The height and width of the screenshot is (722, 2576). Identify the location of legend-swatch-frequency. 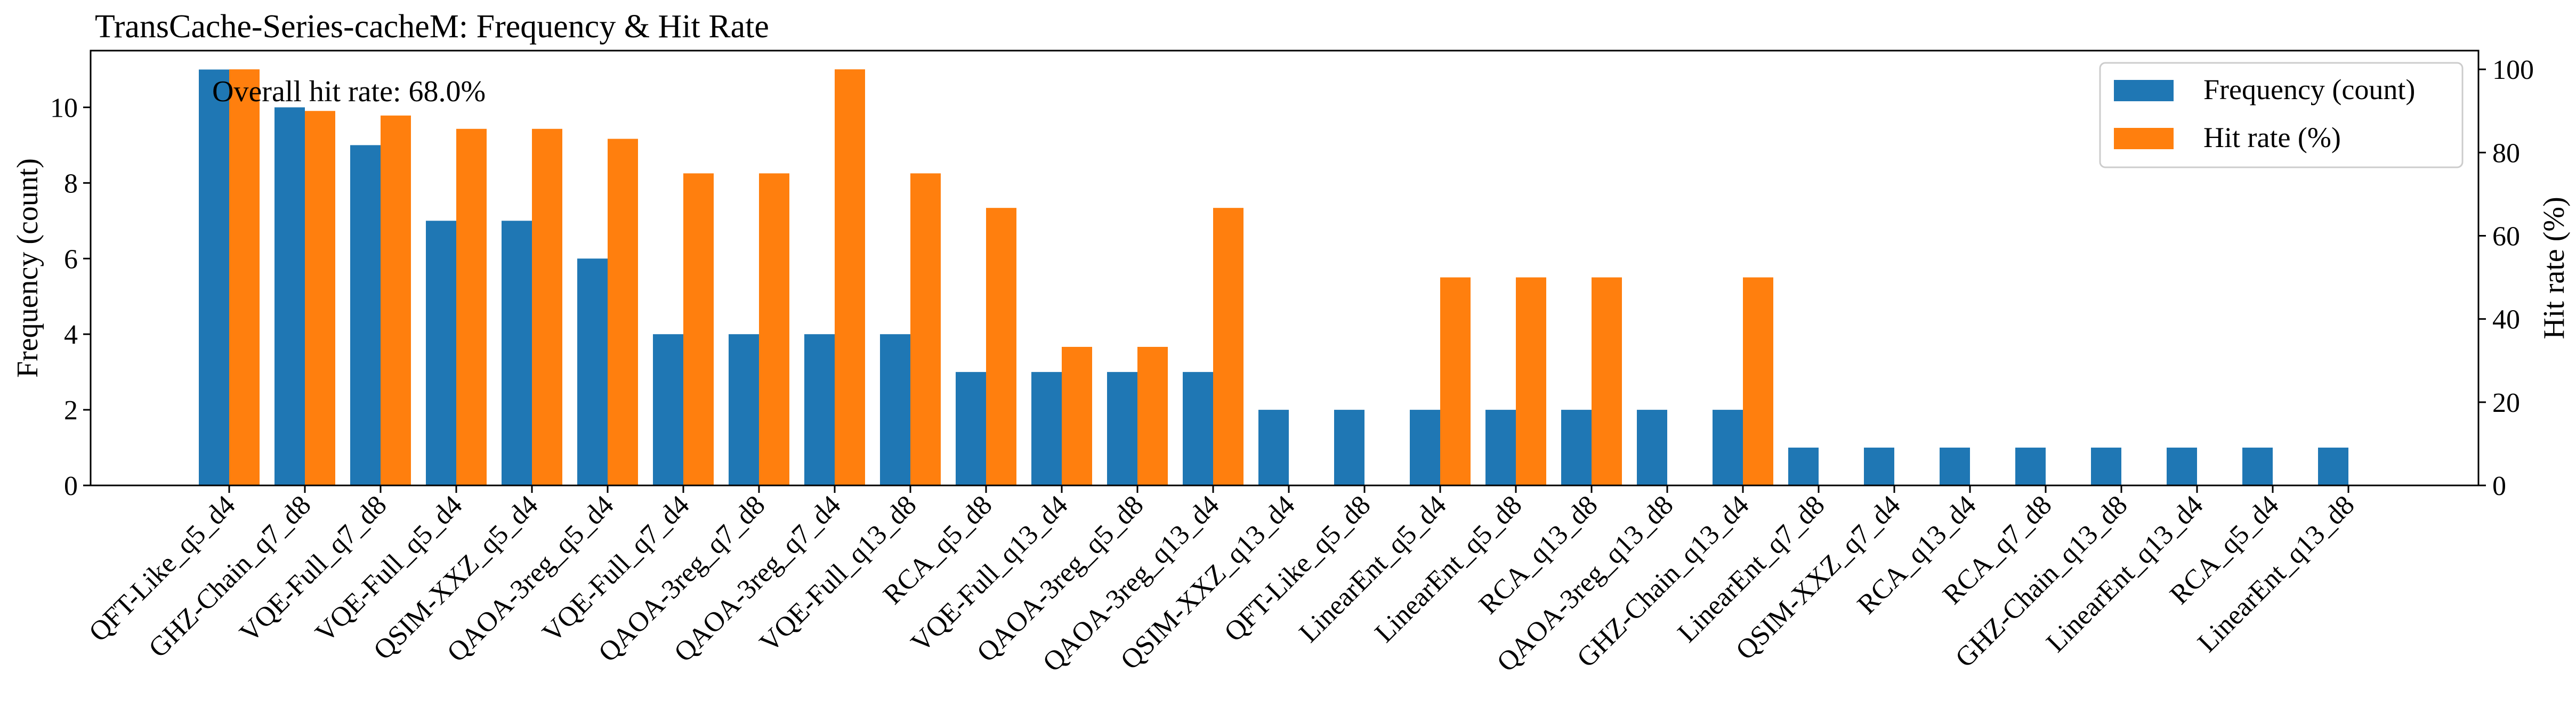
(2144, 90).